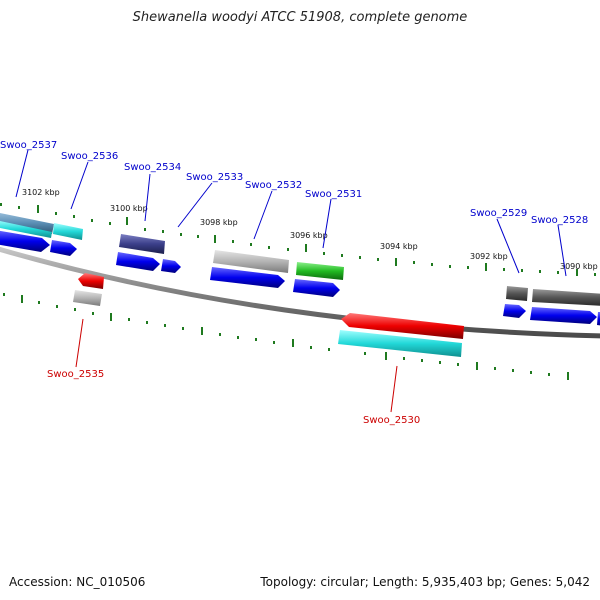 This screenshot has width=600, height=600. Describe the element at coordinates (333, 194) in the screenshot. I see `gene-label-swoo-2531: Swoo_2531` at that location.